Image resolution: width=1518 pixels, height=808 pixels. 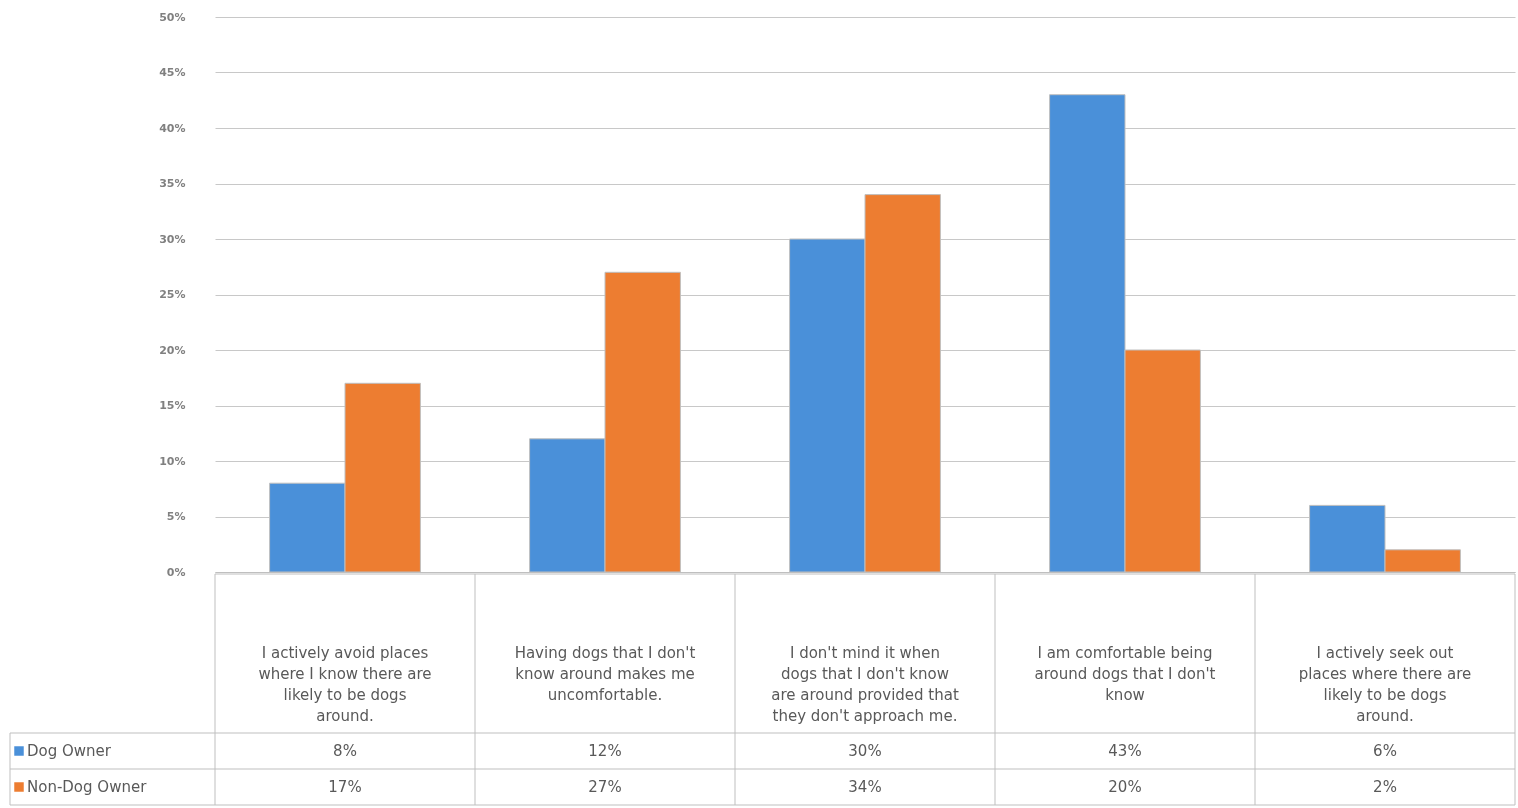 I want to click on y-tick-label: 5%, so click(x=176, y=516).